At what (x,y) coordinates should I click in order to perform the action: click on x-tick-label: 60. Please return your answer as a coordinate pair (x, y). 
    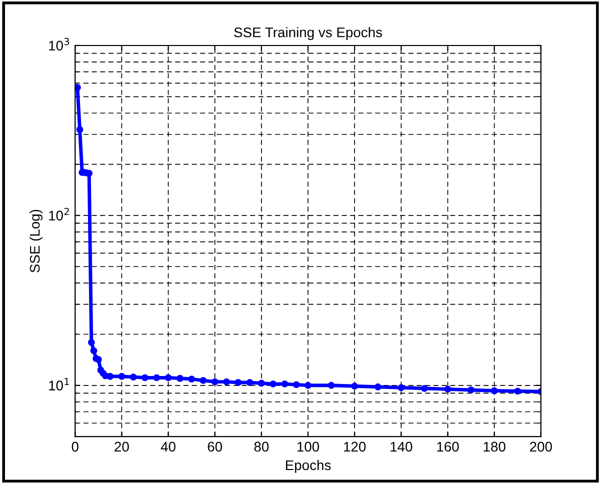
    Looking at the image, I should click on (215, 447).